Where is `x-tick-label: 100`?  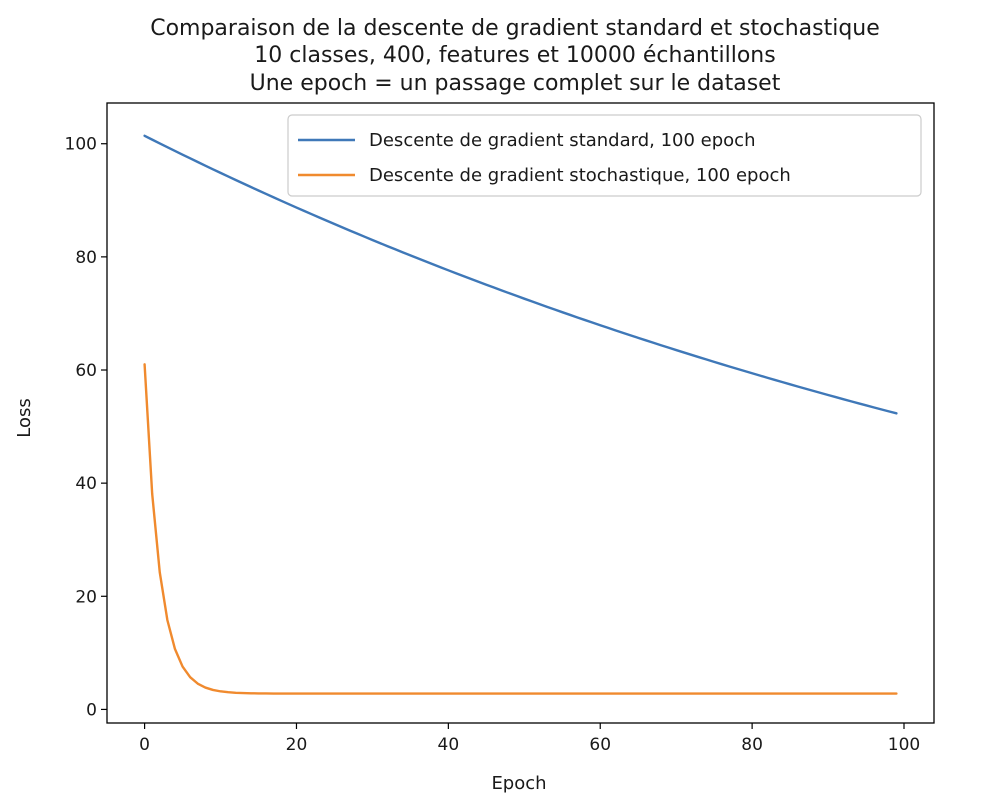 x-tick-label: 100 is located at coordinates (904, 745).